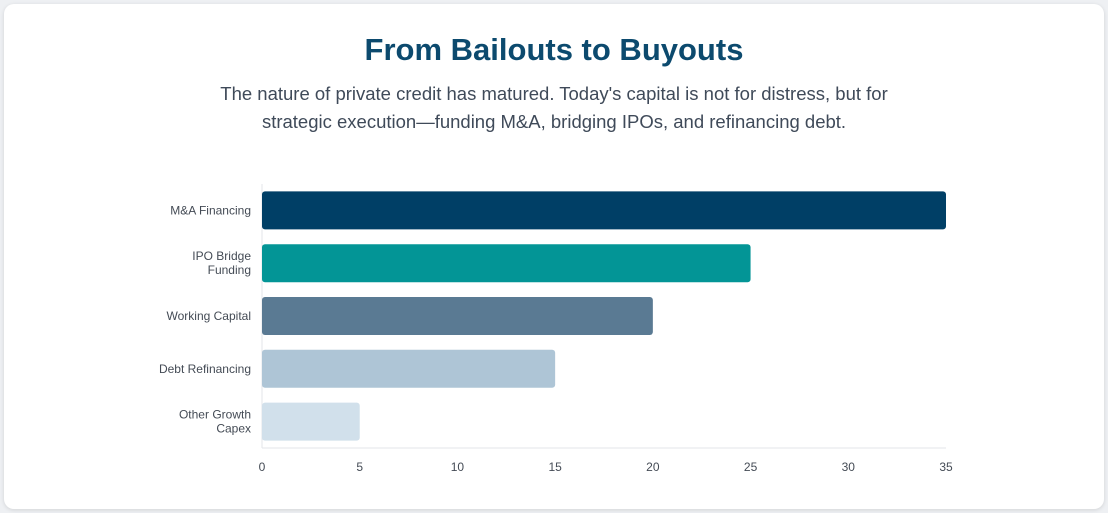  I want to click on category-label: Working Capital, so click(209, 316).